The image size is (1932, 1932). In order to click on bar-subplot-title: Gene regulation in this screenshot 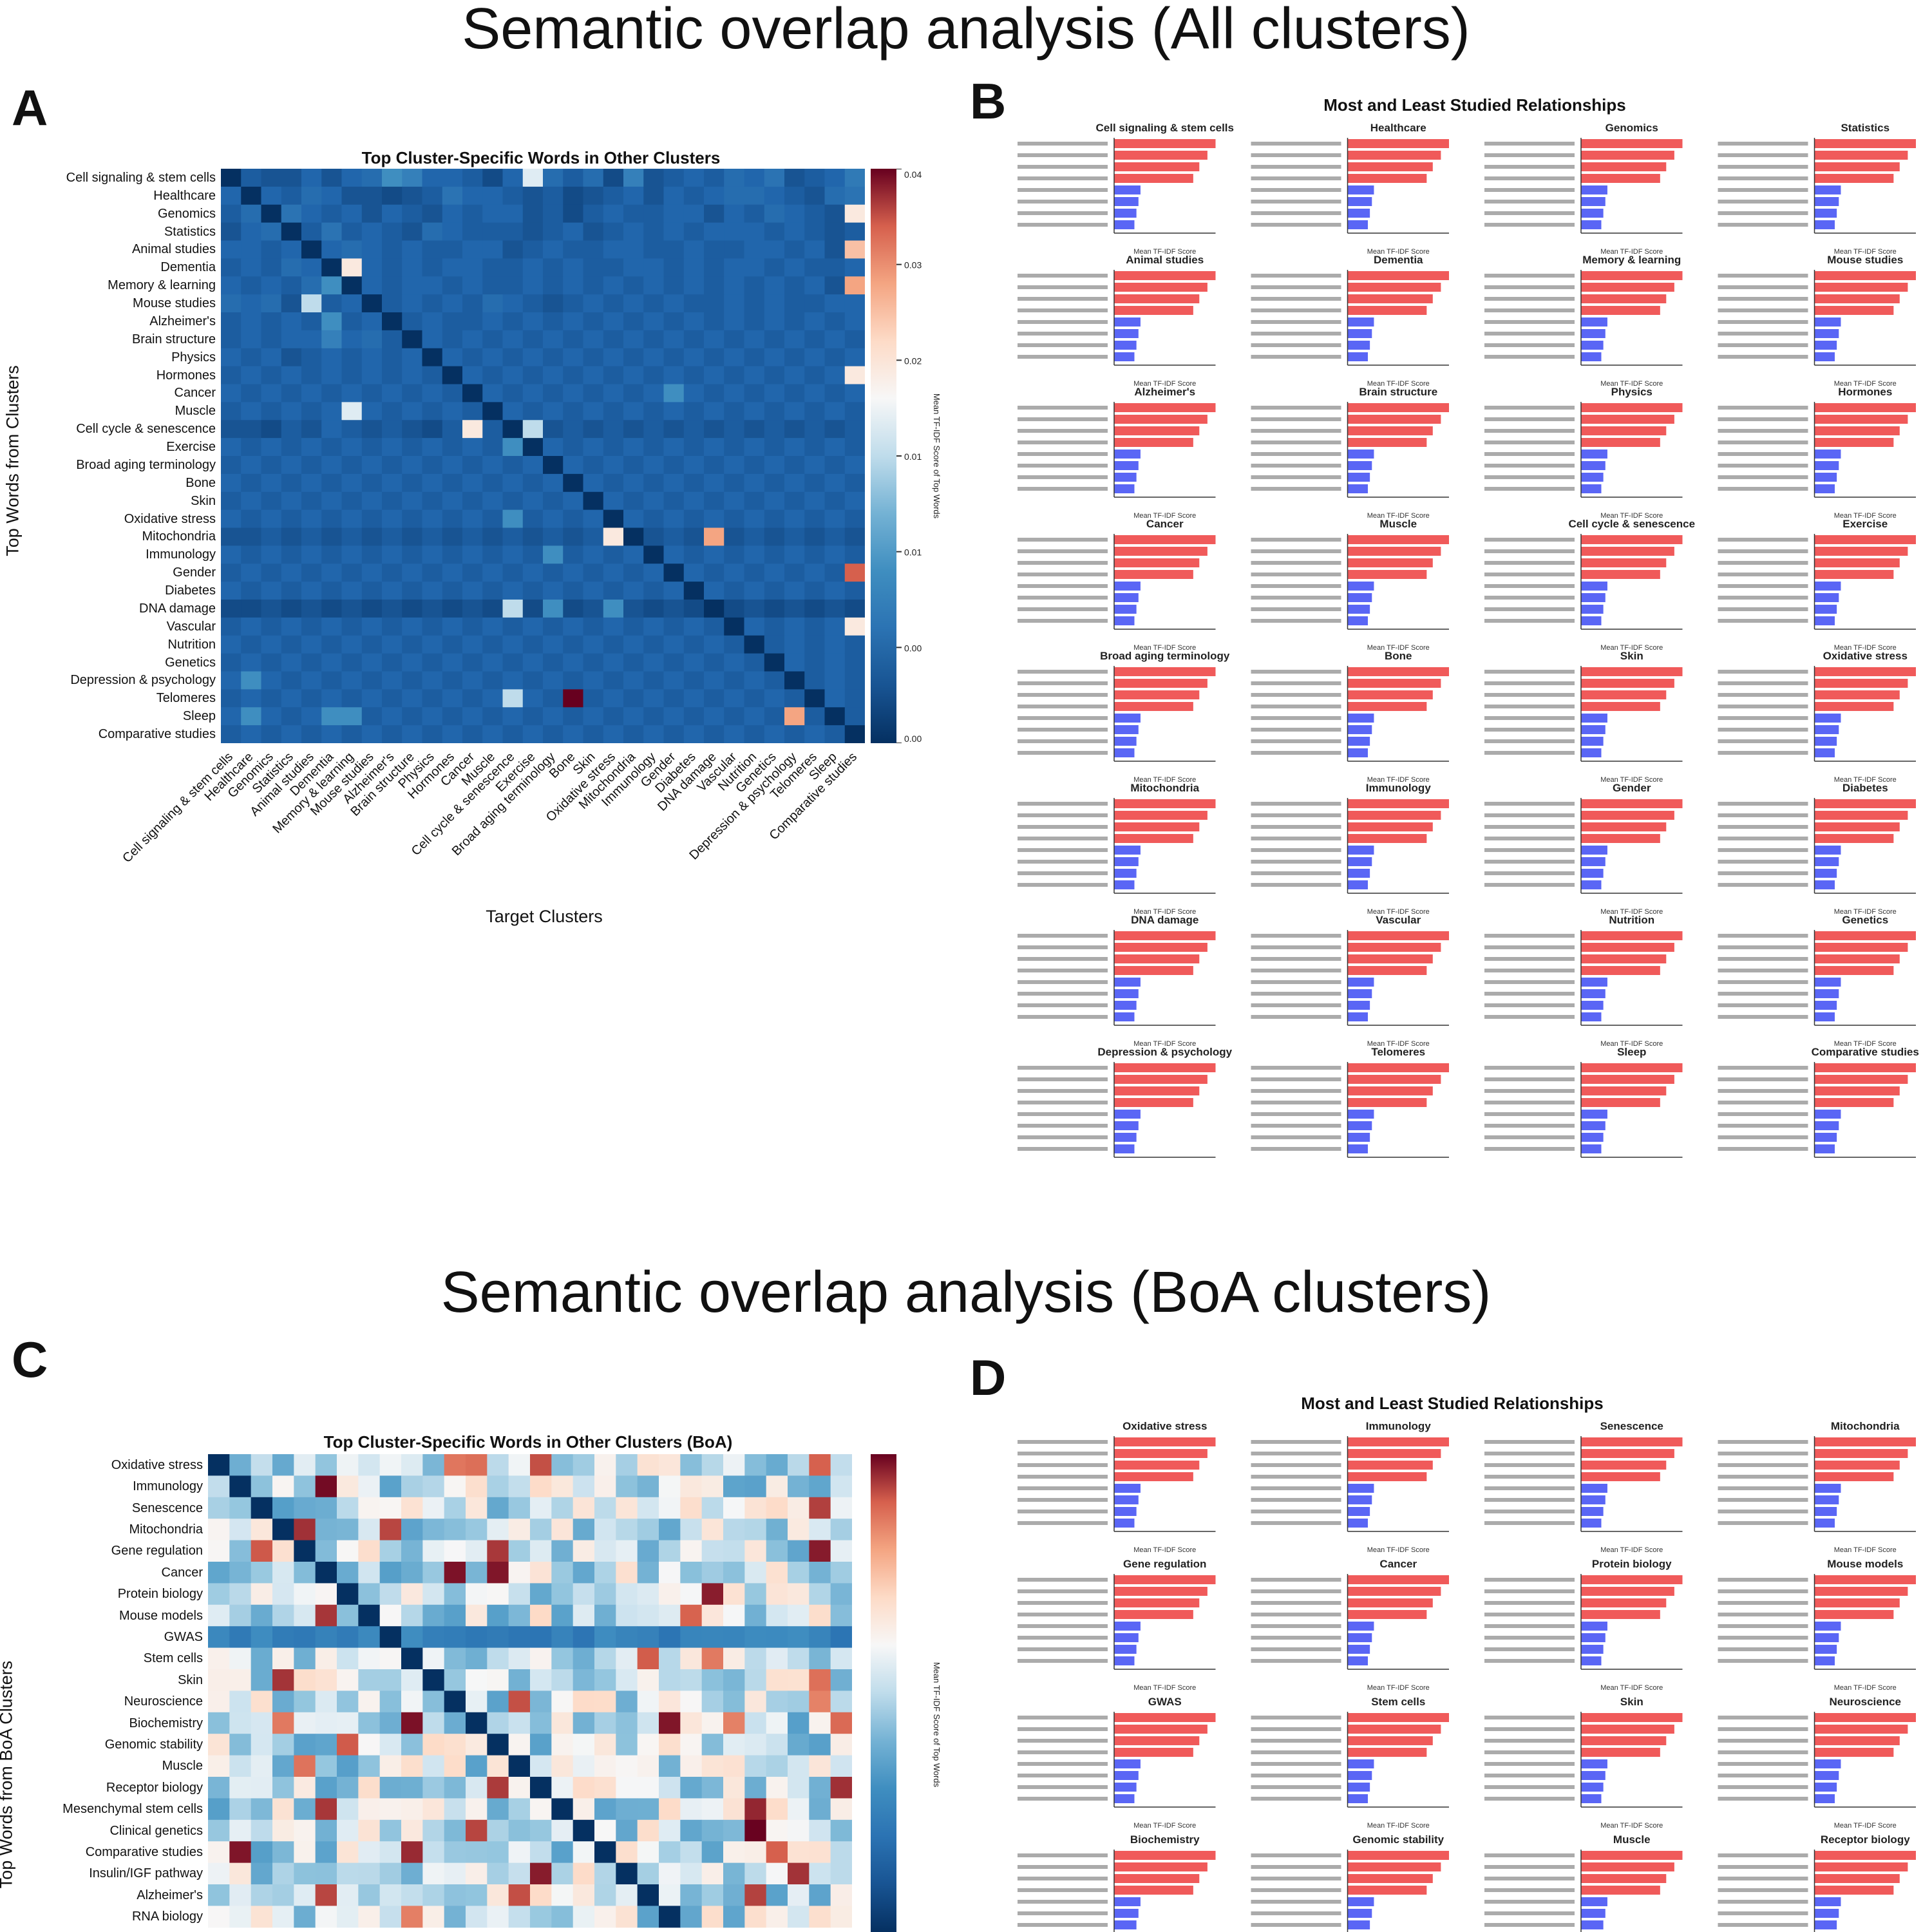, I will do `click(1164, 1564)`.